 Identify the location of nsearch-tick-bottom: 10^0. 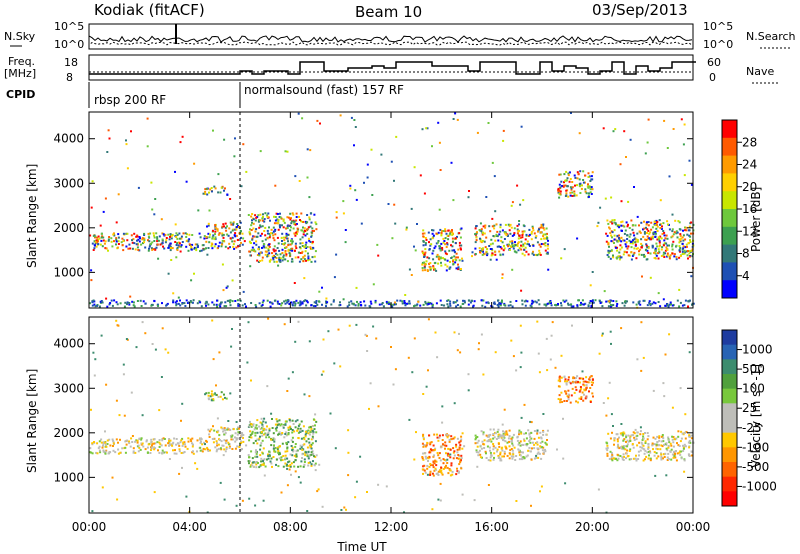
(718, 44).